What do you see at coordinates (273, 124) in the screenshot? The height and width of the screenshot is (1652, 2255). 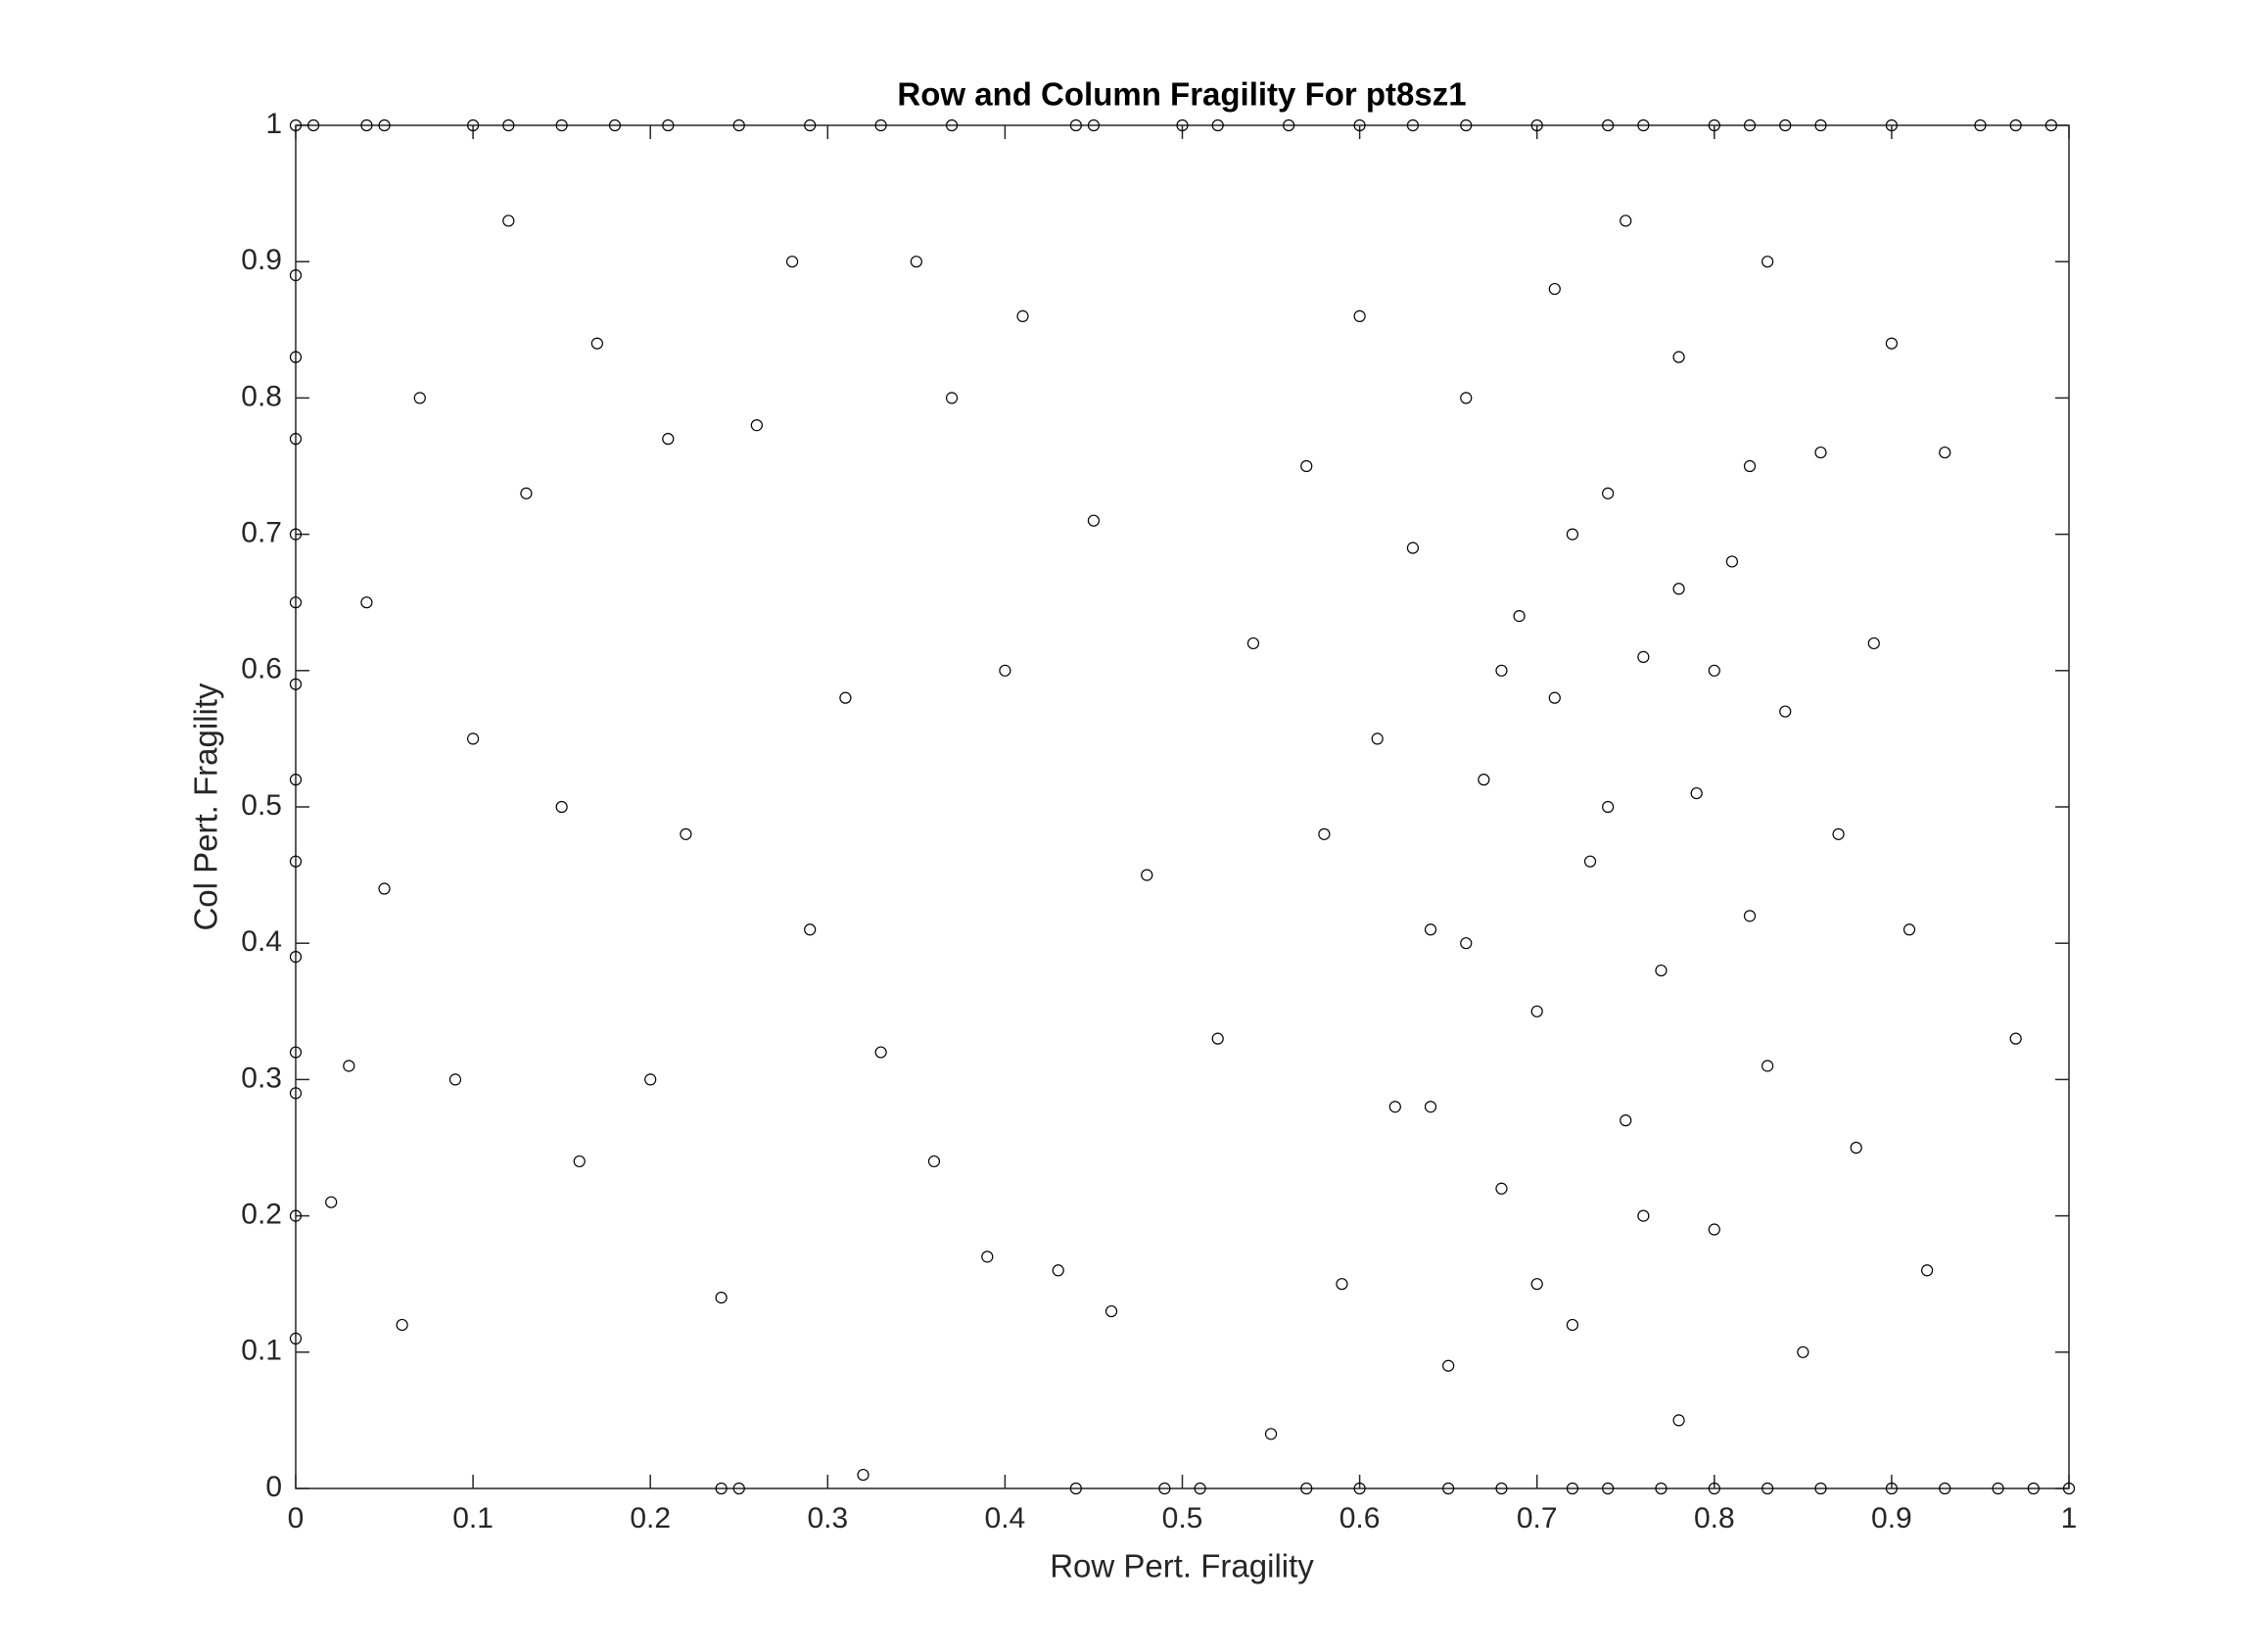 I see `y-tick-label: 1` at bounding box center [273, 124].